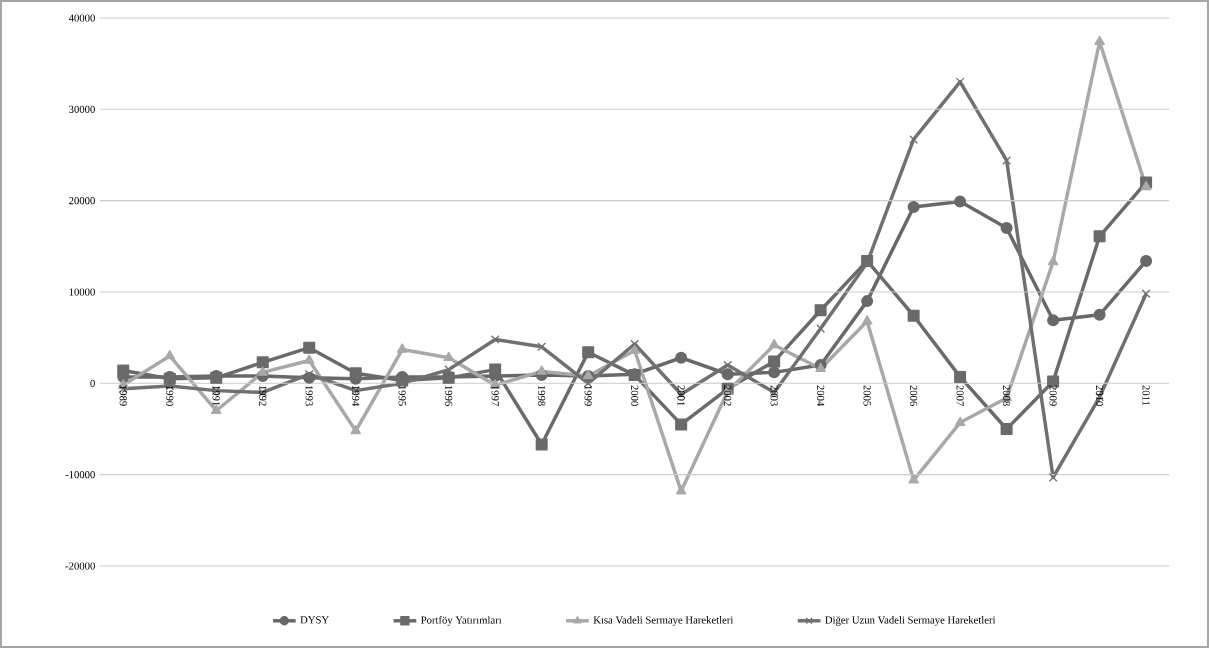 The width and height of the screenshot is (1209, 648). Describe the element at coordinates (314, 620) in the screenshot. I see `legend-label: DYSY` at that location.